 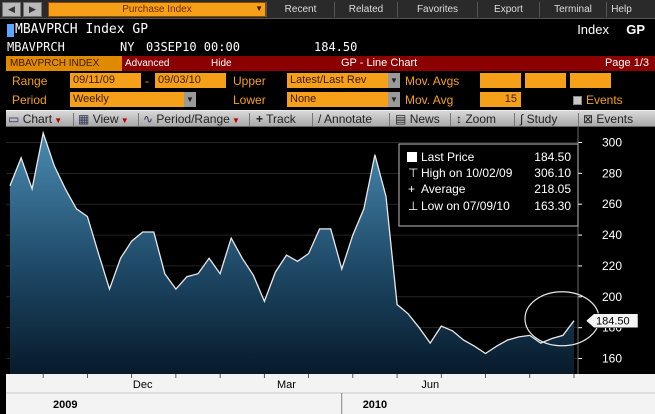 I want to click on news-icon: ▤, so click(x=401, y=119).